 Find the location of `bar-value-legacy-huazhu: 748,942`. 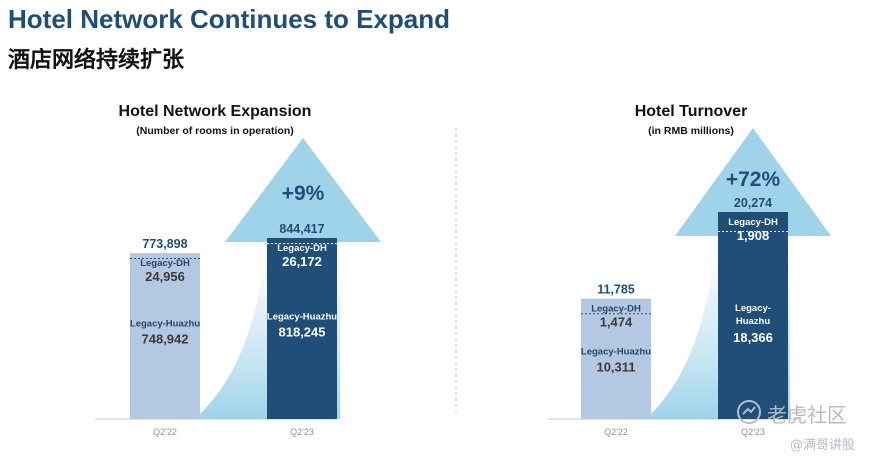

bar-value-legacy-huazhu: 748,942 is located at coordinates (165, 339).